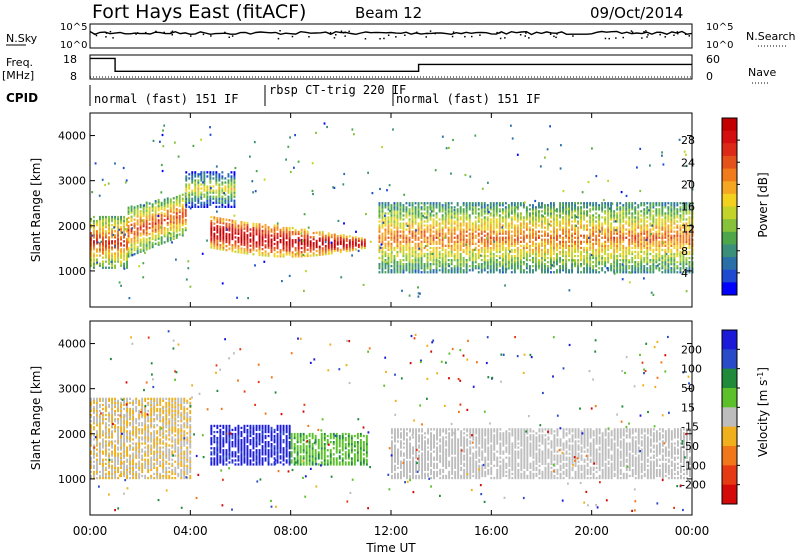 This screenshot has height=554, width=800. I want to click on velocity-cell, so click(94, 403).